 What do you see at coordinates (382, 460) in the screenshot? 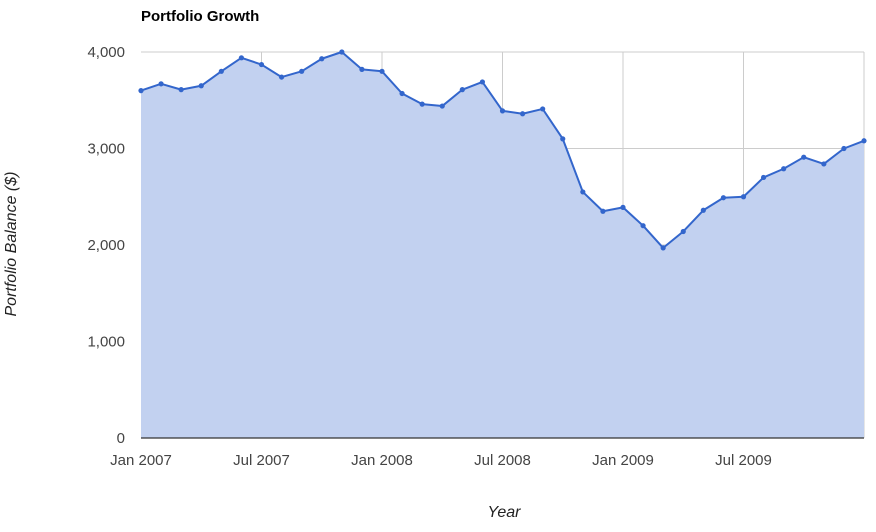
I see `x-tick-label: Jan 2008` at bounding box center [382, 460].